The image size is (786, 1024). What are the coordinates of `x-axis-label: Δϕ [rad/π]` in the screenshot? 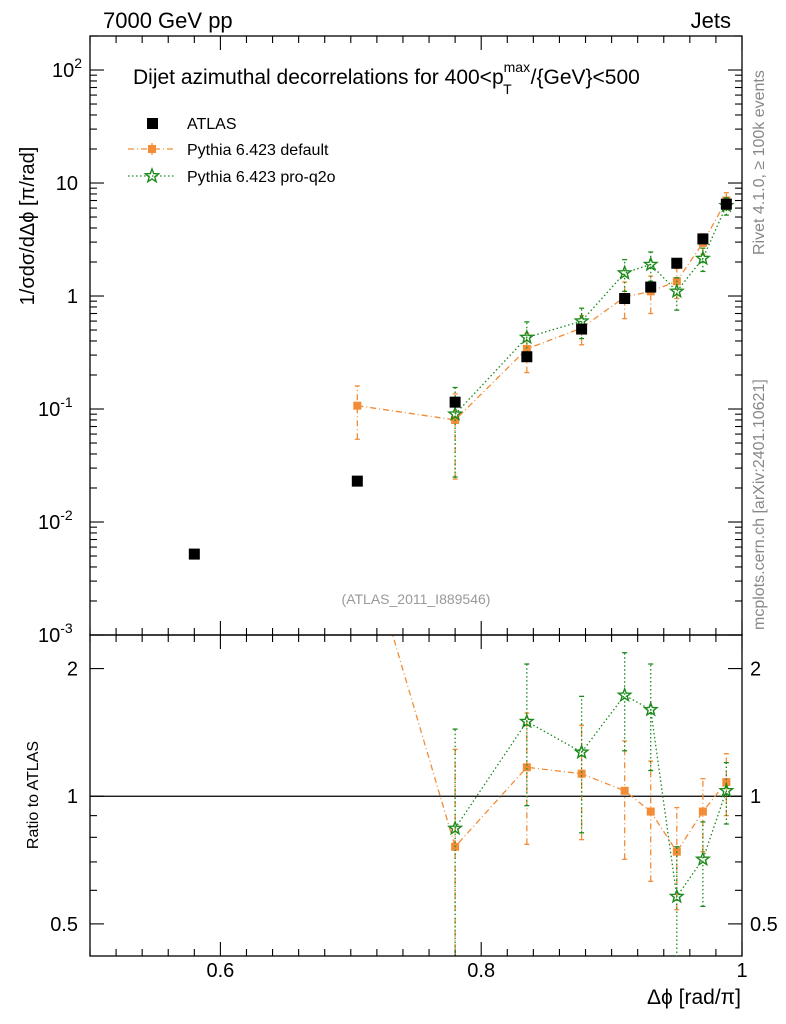 It's located at (694, 997).